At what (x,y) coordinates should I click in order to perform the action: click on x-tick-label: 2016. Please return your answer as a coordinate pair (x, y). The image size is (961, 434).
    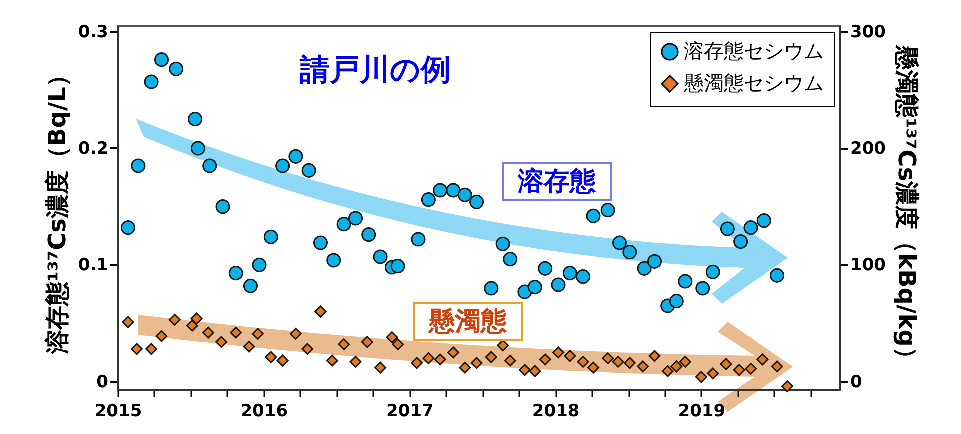
    Looking at the image, I should click on (264, 412).